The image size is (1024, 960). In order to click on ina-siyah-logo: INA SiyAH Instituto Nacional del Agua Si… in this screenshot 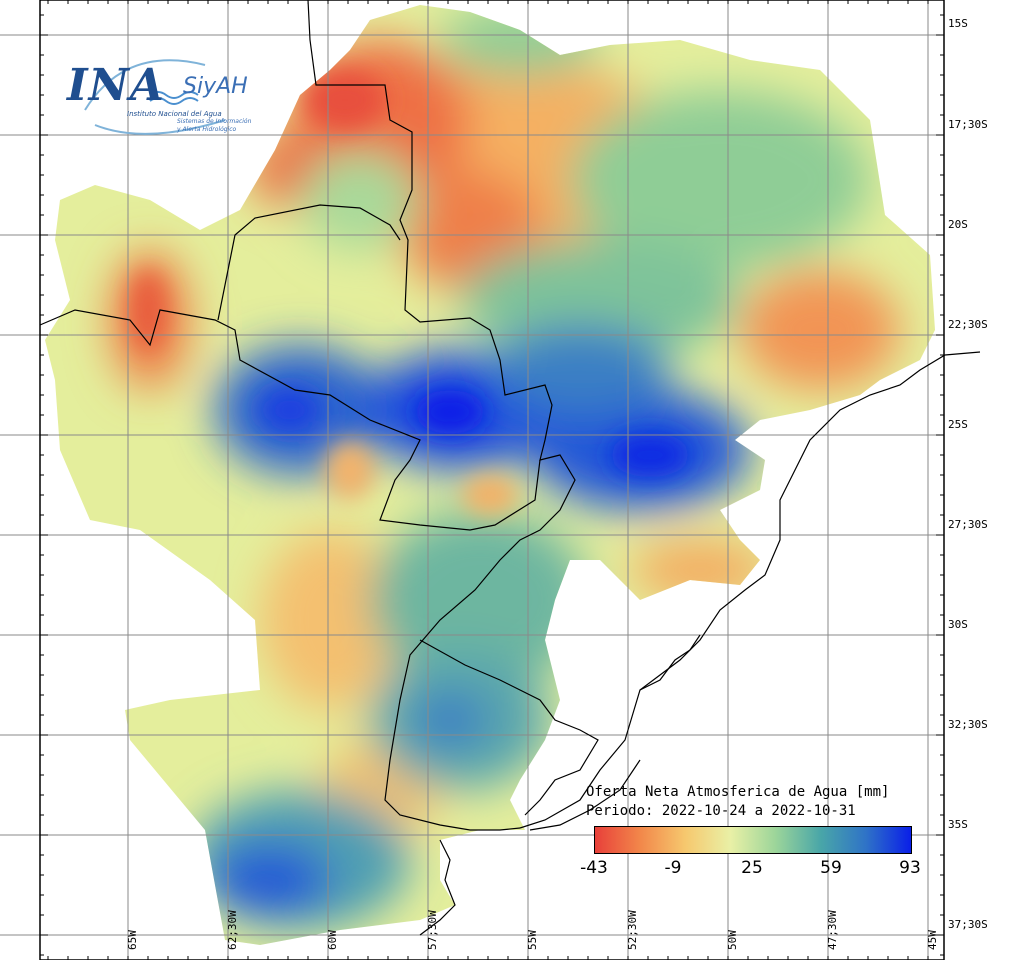, I will do `click(162, 97)`.